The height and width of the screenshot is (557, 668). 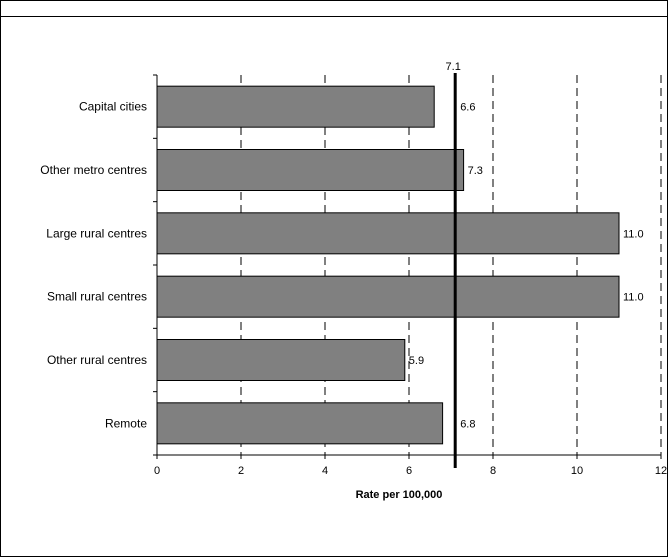 What do you see at coordinates (399, 495) in the screenshot?
I see `x-axis-title: Rate per 100,000` at bounding box center [399, 495].